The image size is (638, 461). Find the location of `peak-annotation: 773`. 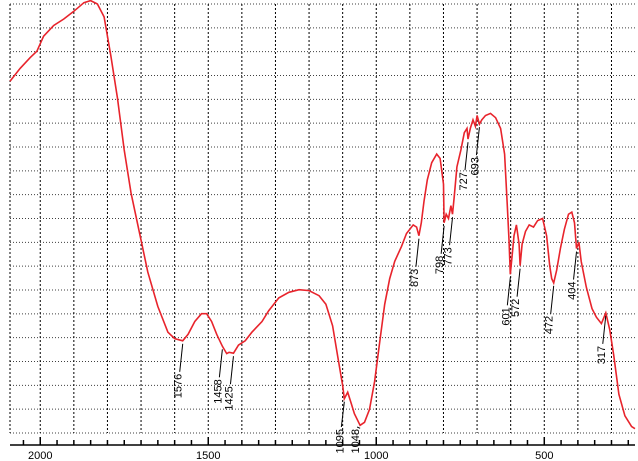

peak-annotation: 773 is located at coordinates (449, 241).